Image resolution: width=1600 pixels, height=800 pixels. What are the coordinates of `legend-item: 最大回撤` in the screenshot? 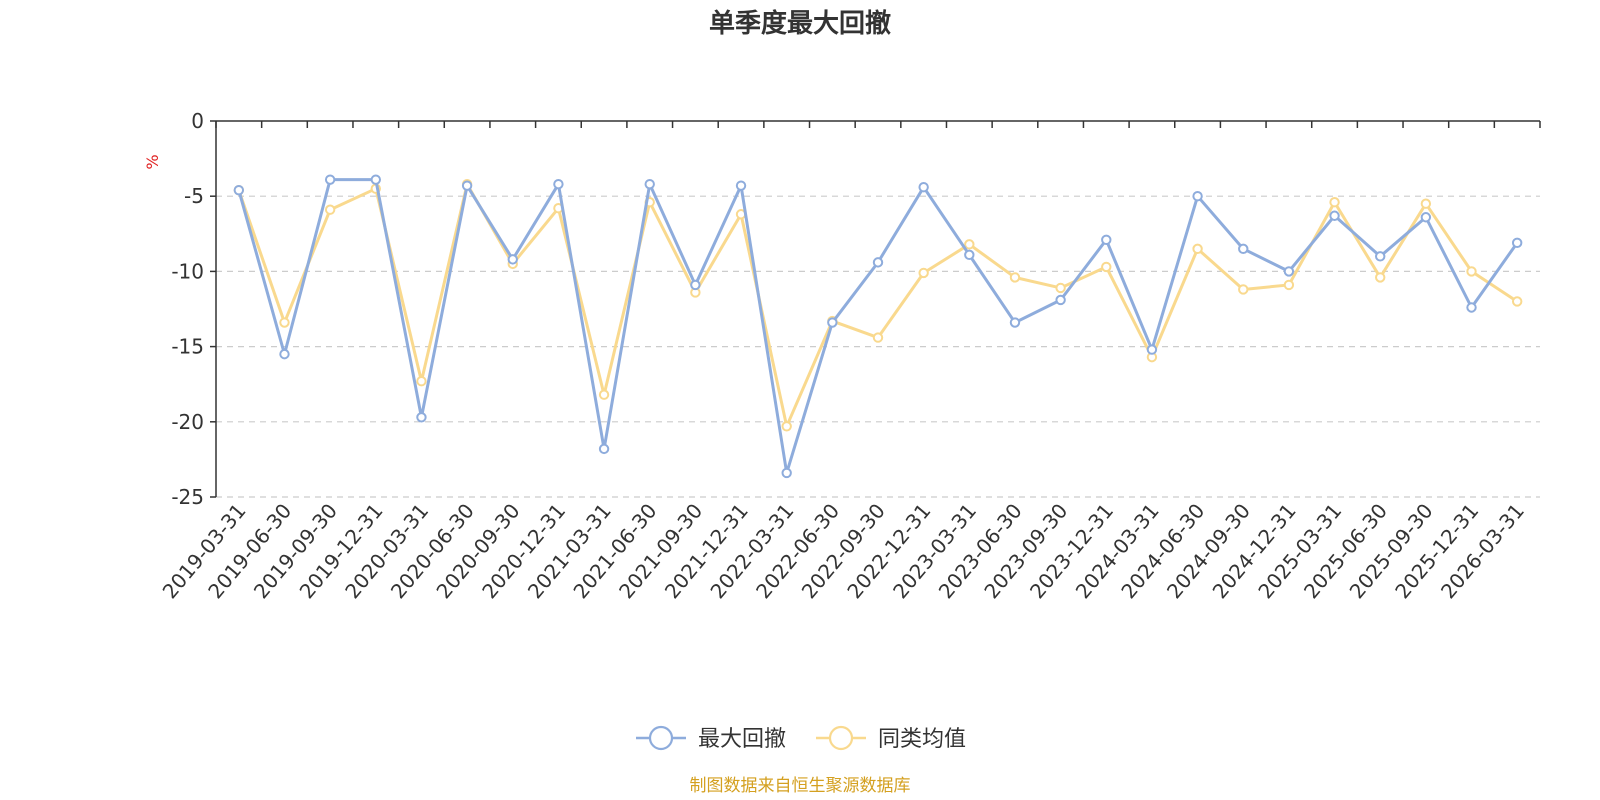 It's located at (711, 738).